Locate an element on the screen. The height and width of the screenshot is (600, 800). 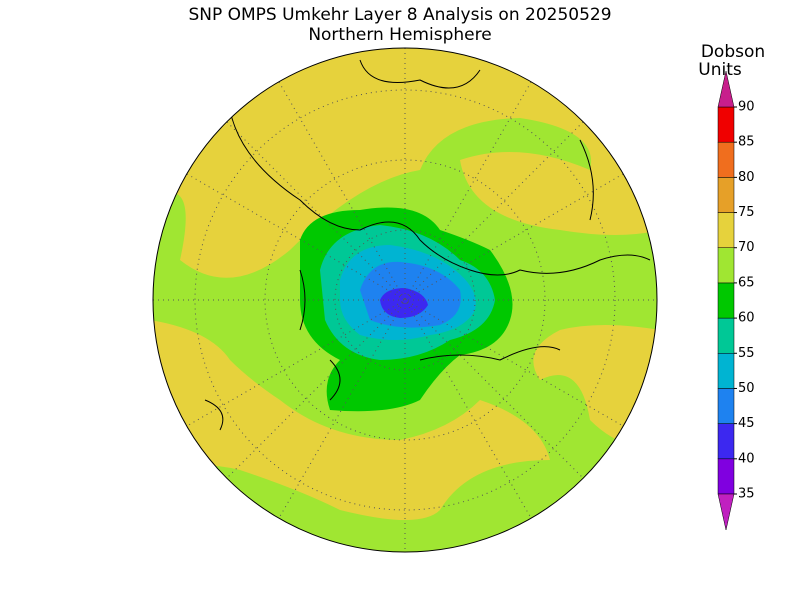
colorbar-tick-label: 85 is located at coordinates (746, 142).